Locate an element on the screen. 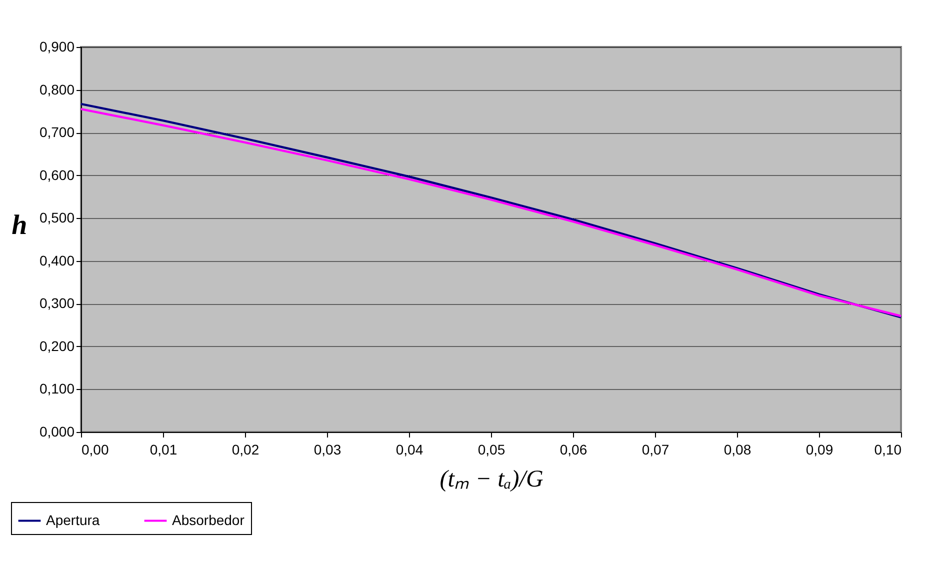 This screenshot has width=952, height=579. x-tick-label: 0,03 is located at coordinates (328, 450).